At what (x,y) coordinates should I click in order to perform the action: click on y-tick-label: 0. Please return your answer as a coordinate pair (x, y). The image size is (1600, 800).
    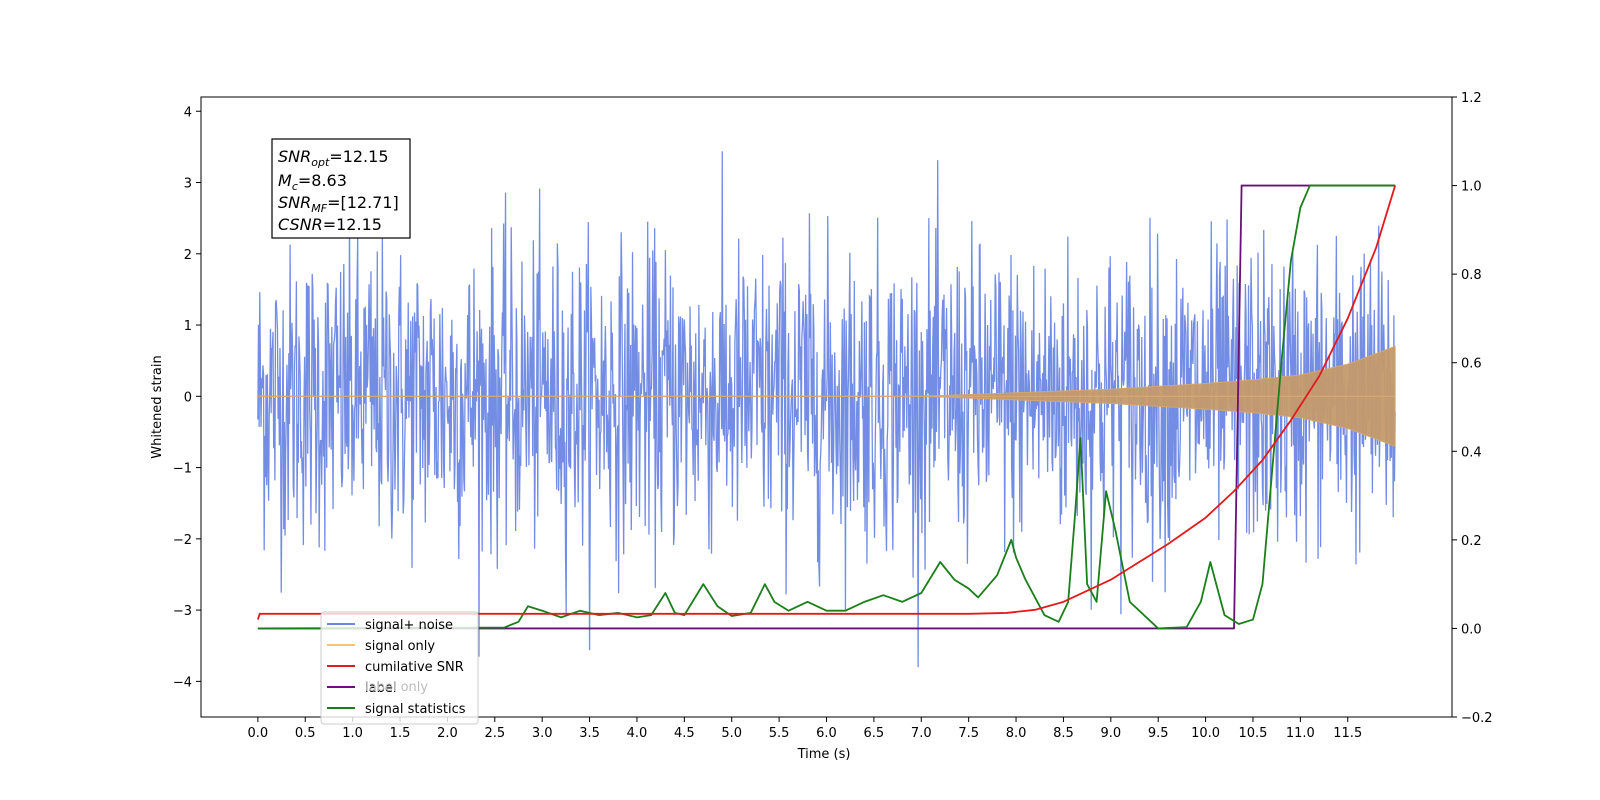
    Looking at the image, I should click on (188, 397).